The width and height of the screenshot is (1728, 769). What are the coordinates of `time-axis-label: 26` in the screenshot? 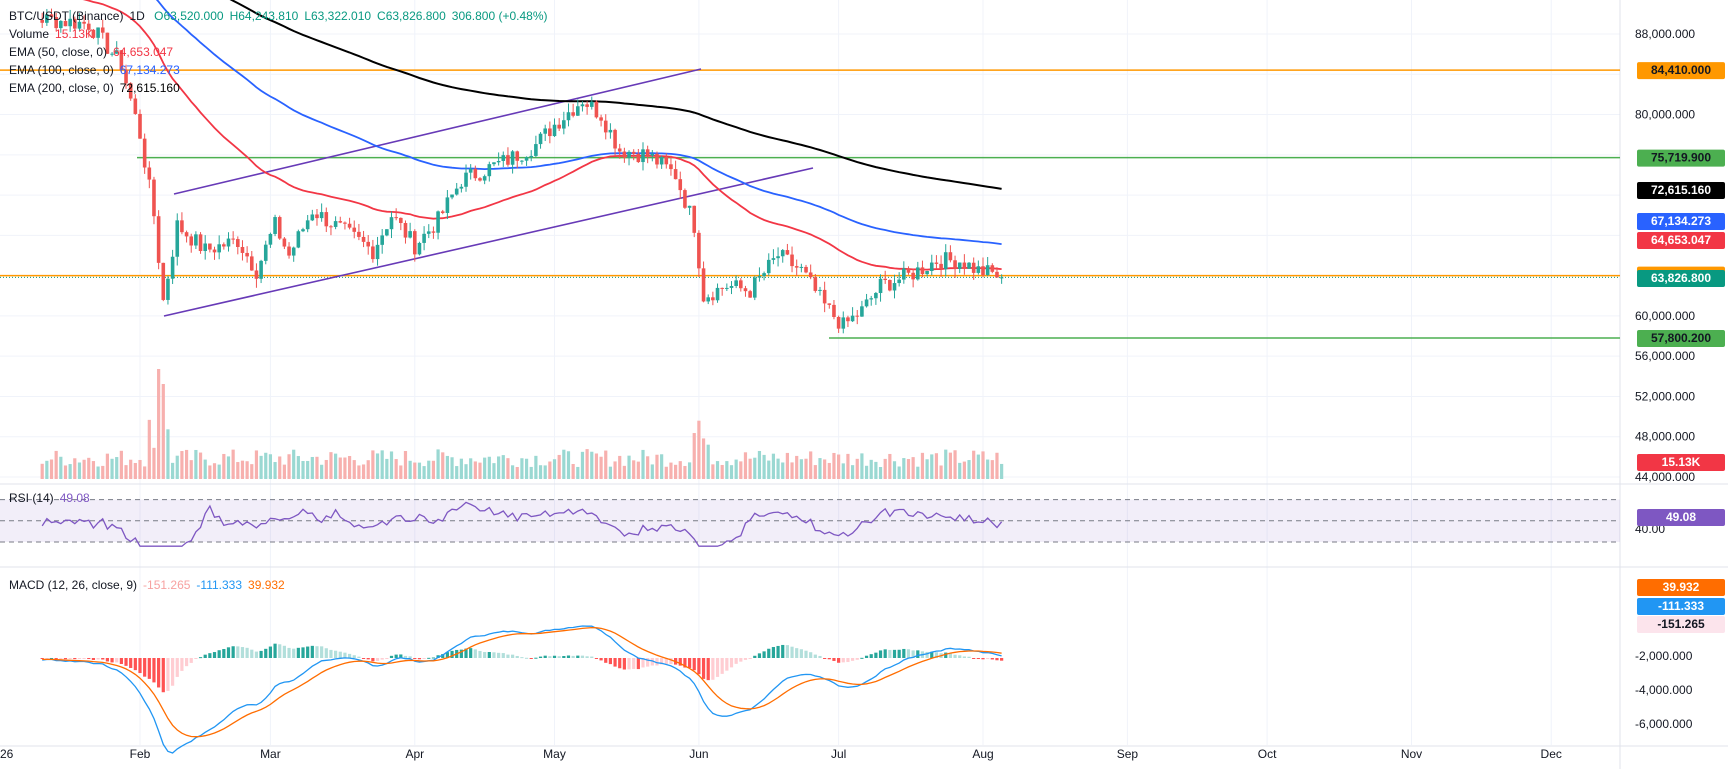 It's located at (7, 754).